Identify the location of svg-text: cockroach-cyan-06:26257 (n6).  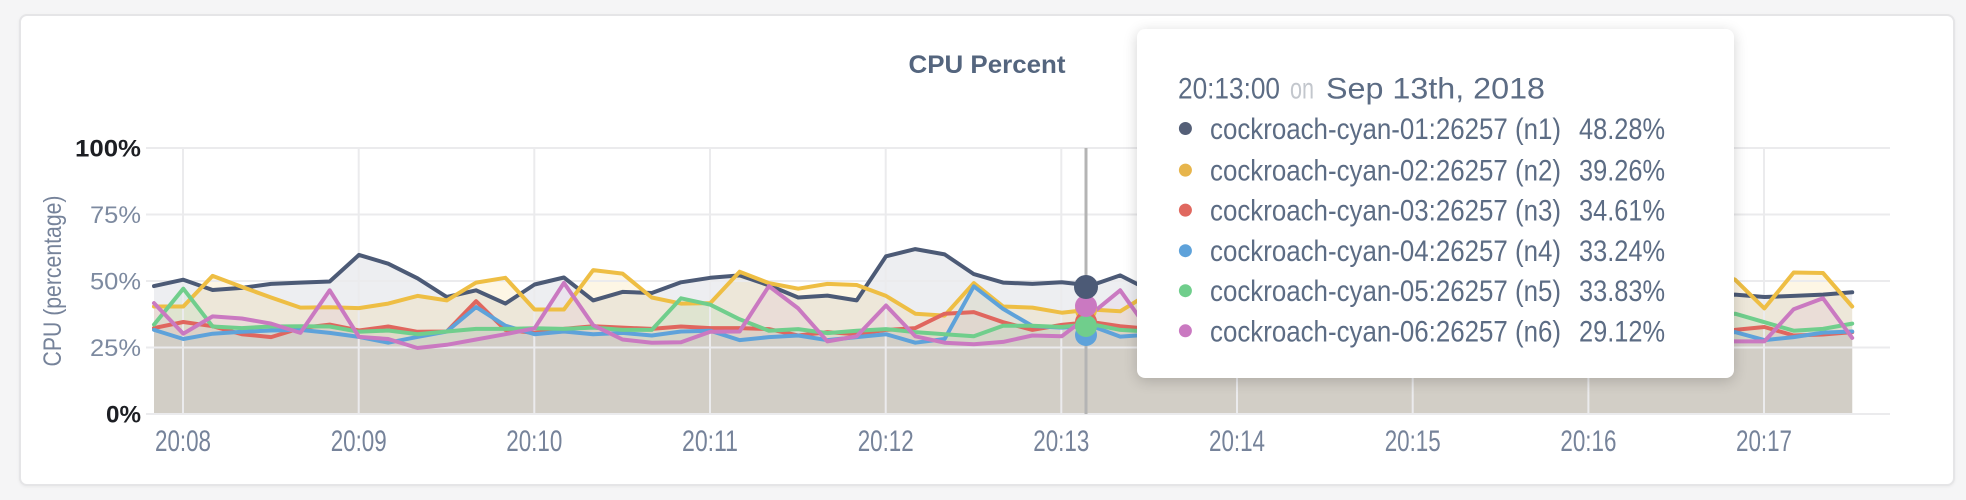
(1385, 331).